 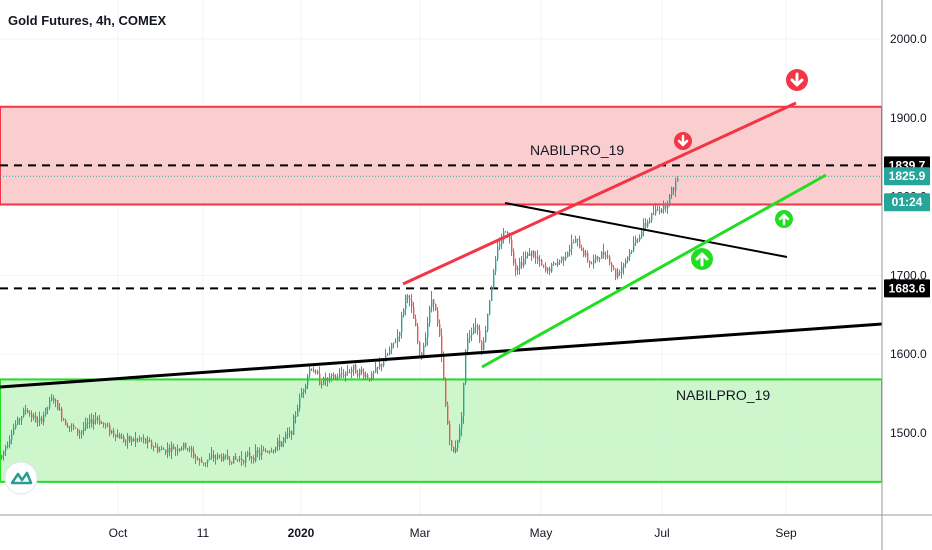 What do you see at coordinates (118, 533) in the screenshot?
I see `x-tick-label: Oct` at bounding box center [118, 533].